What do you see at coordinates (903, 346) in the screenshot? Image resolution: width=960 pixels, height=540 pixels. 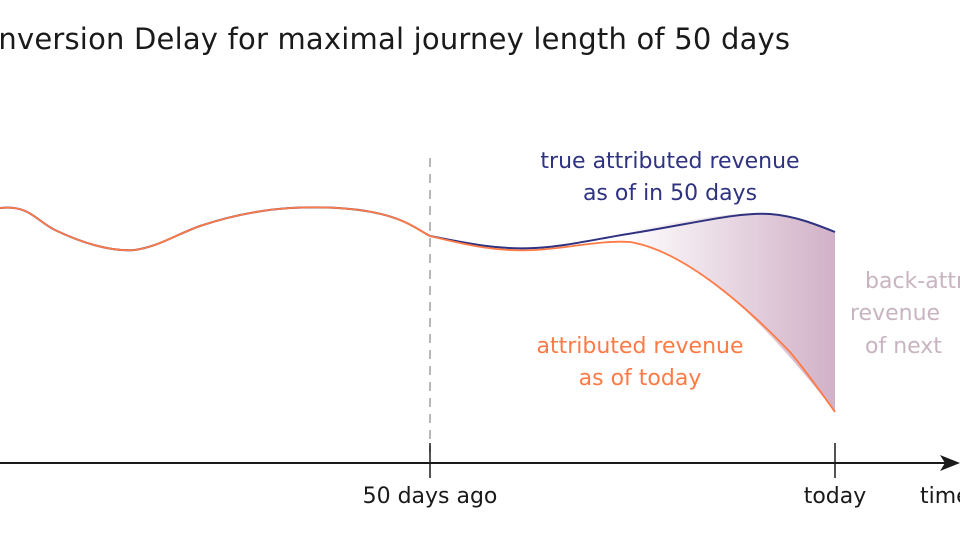 I see `back-attributed-label-line3: of next` at bounding box center [903, 346].